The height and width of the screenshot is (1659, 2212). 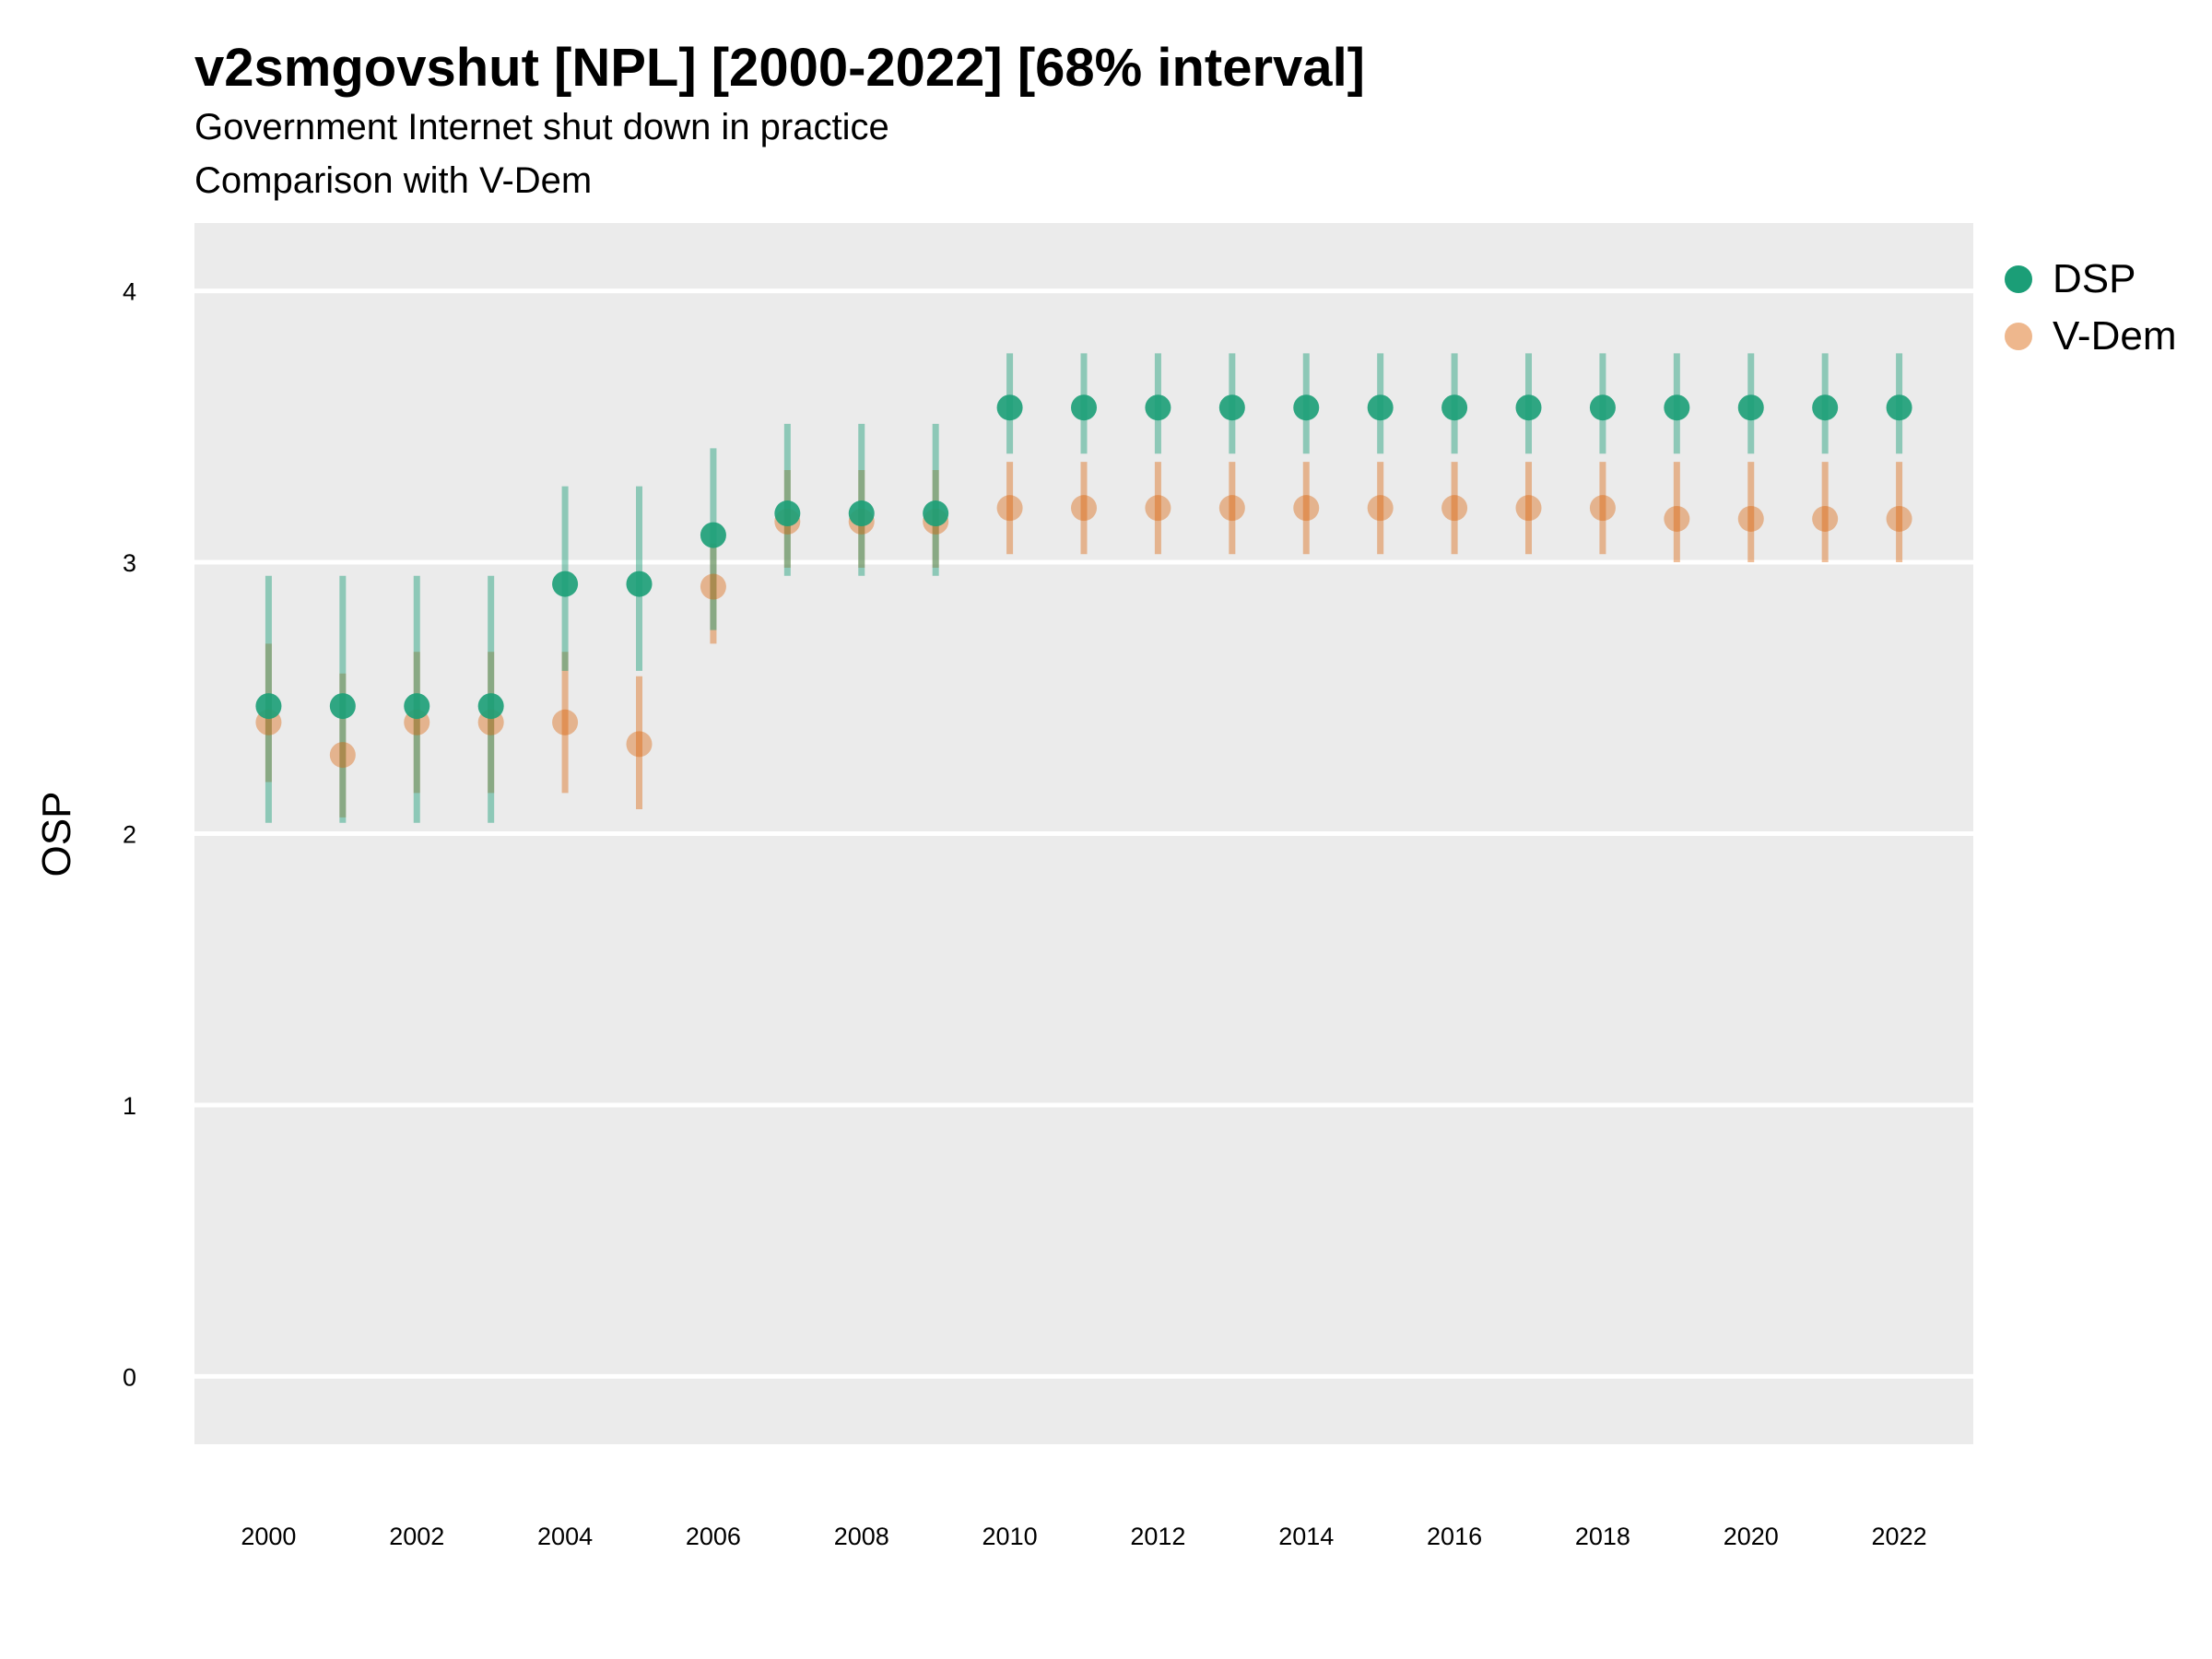 I want to click on x-tick-label: 2016, so click(x=1454, y=1536).